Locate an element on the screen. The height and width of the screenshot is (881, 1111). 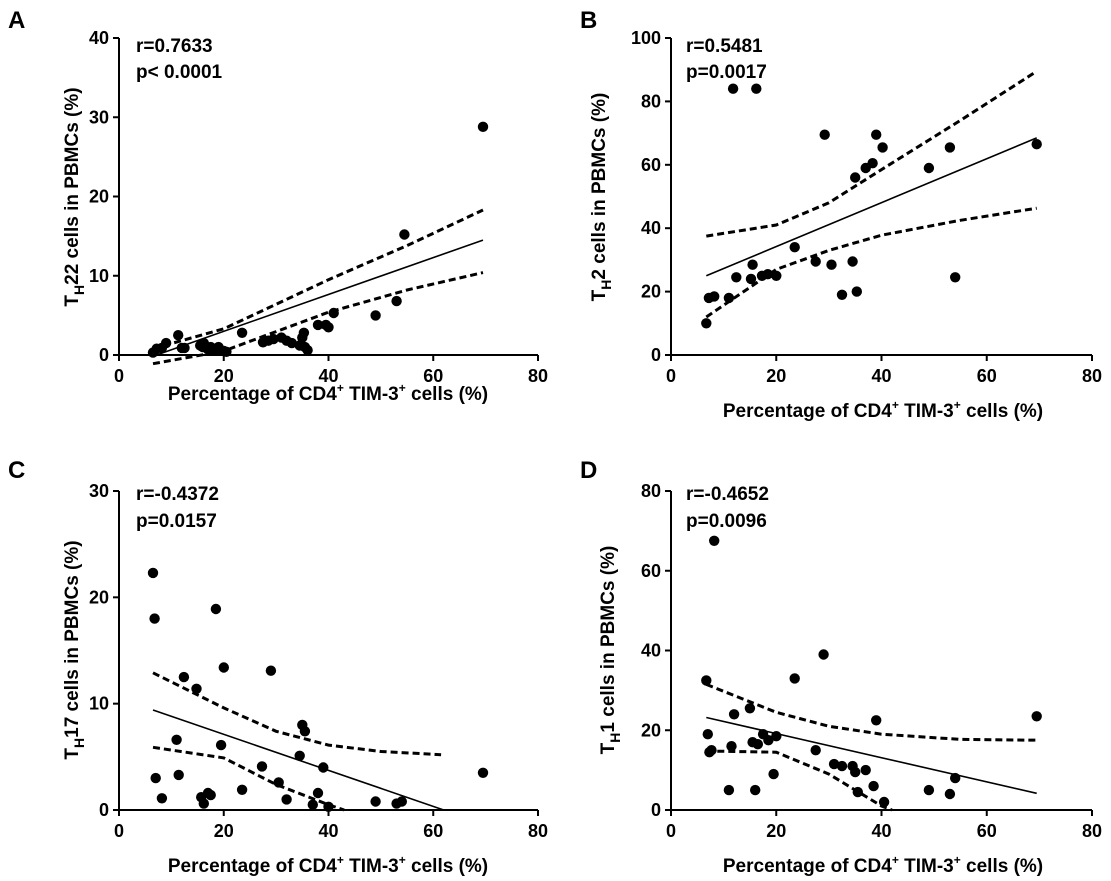
x-tick-label: 0 is located at coordinates (671, 831).